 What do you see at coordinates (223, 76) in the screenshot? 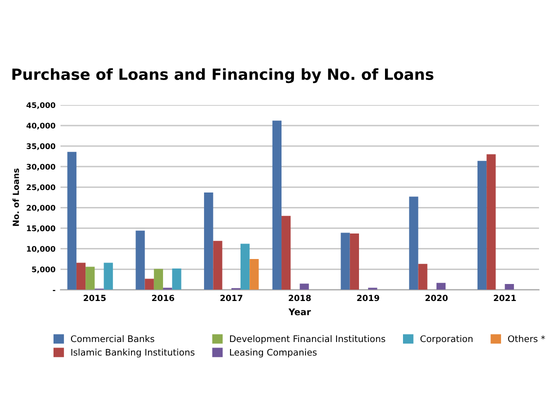
I see `chart-title: Purchase of Loans and Financing by No. of Loans` at bounding box center [223, 76].